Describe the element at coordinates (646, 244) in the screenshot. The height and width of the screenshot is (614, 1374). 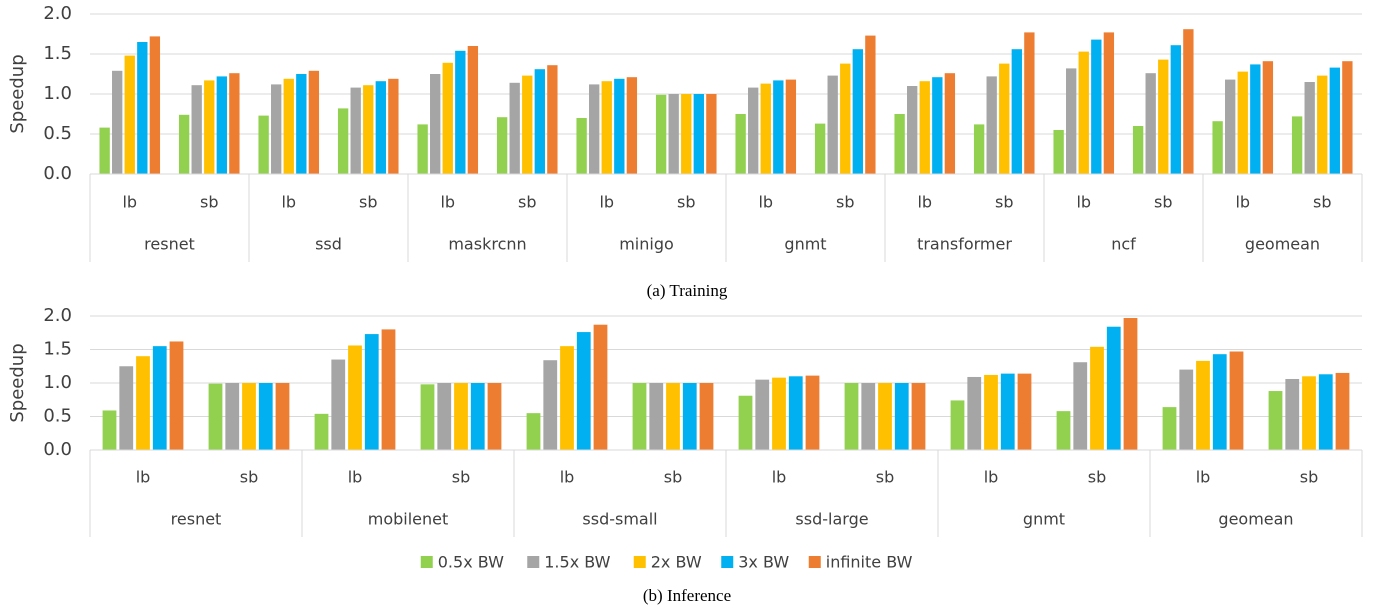
I see `group-label: minigo` at that location.